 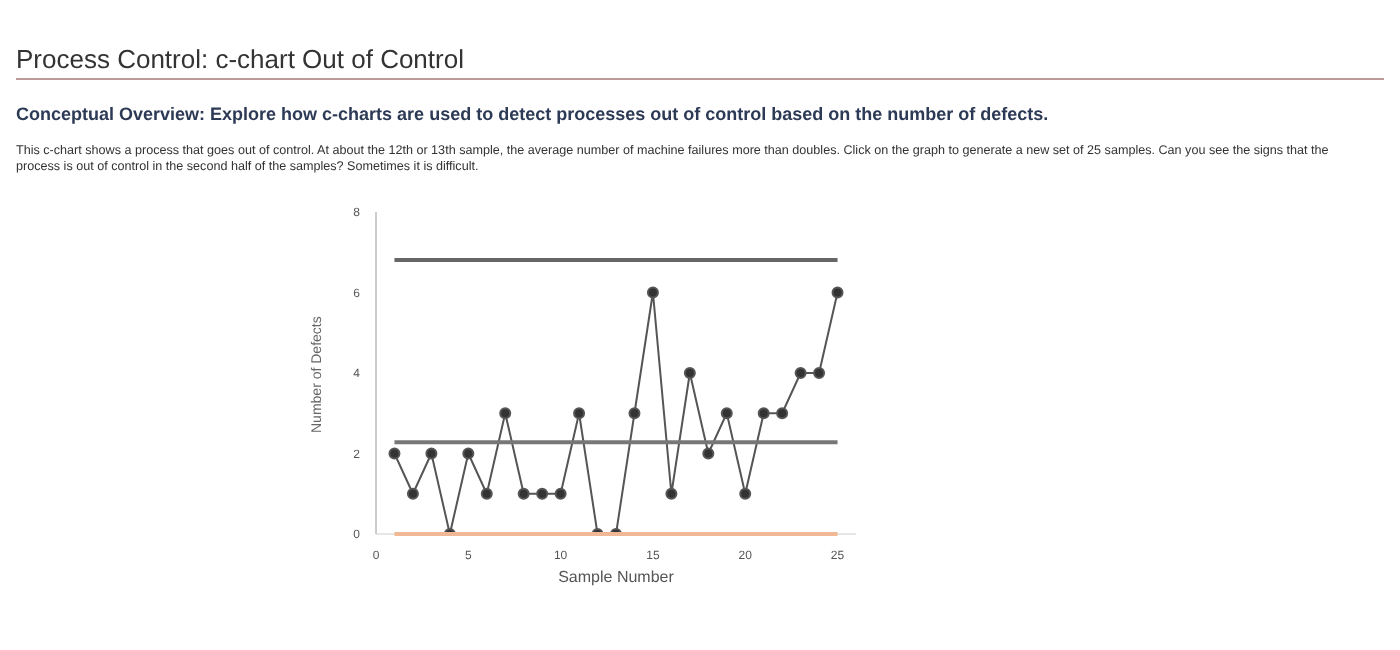 What do you see at coordinates (616, 577) in the screenshot?
I see `x-axis-title: Sample Number` at bounding box center [616, 577].